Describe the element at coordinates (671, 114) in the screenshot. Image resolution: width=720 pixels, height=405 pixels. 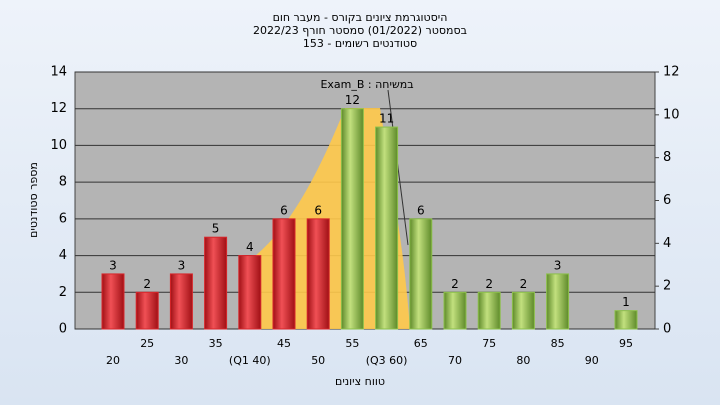
I see `y2-tick-label: 10` at that location.